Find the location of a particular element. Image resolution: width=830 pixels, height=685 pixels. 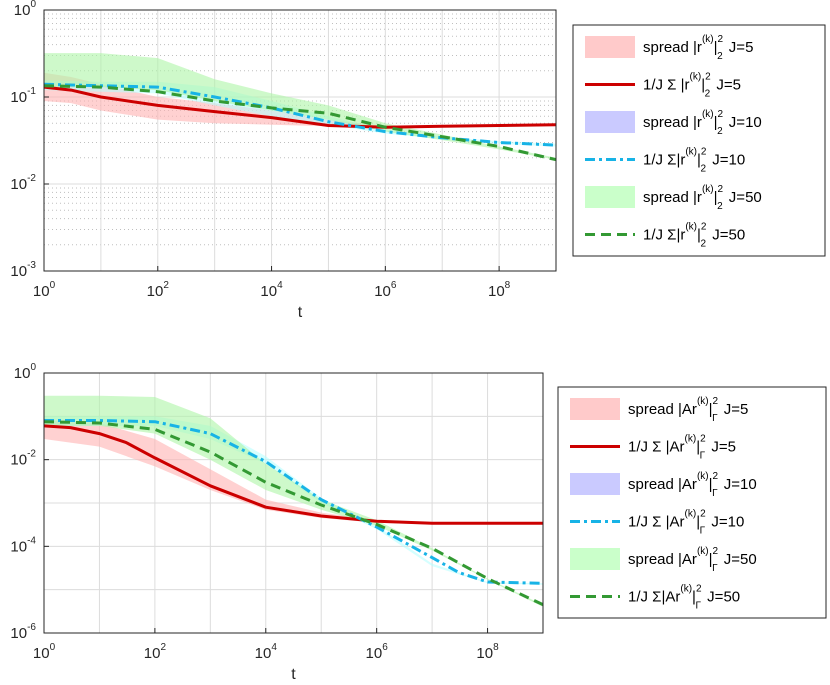

legend-label: 1/J Σ|r(k)|2 2 J=50 is located at coordinates (694, 236).